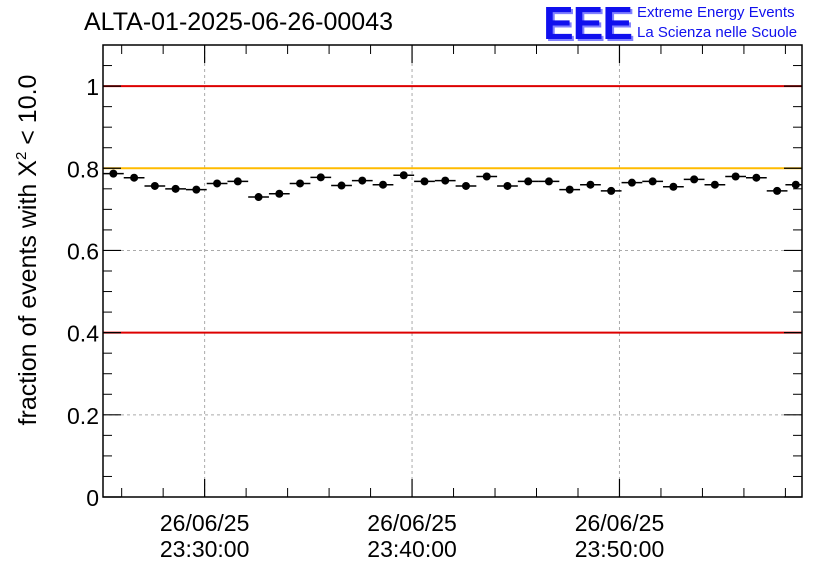 This screenshot has height=572, width=836. I want to click on y-axis-label: fraction of events with X2 < 10.0, so click(27, 250).